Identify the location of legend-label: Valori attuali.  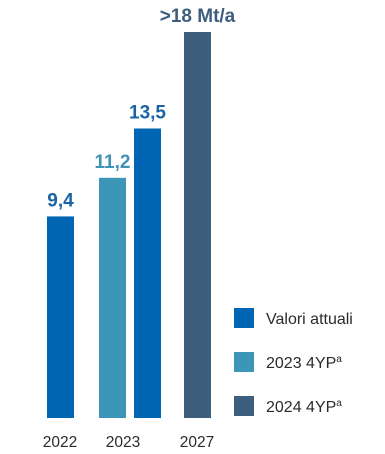
(309, 319).